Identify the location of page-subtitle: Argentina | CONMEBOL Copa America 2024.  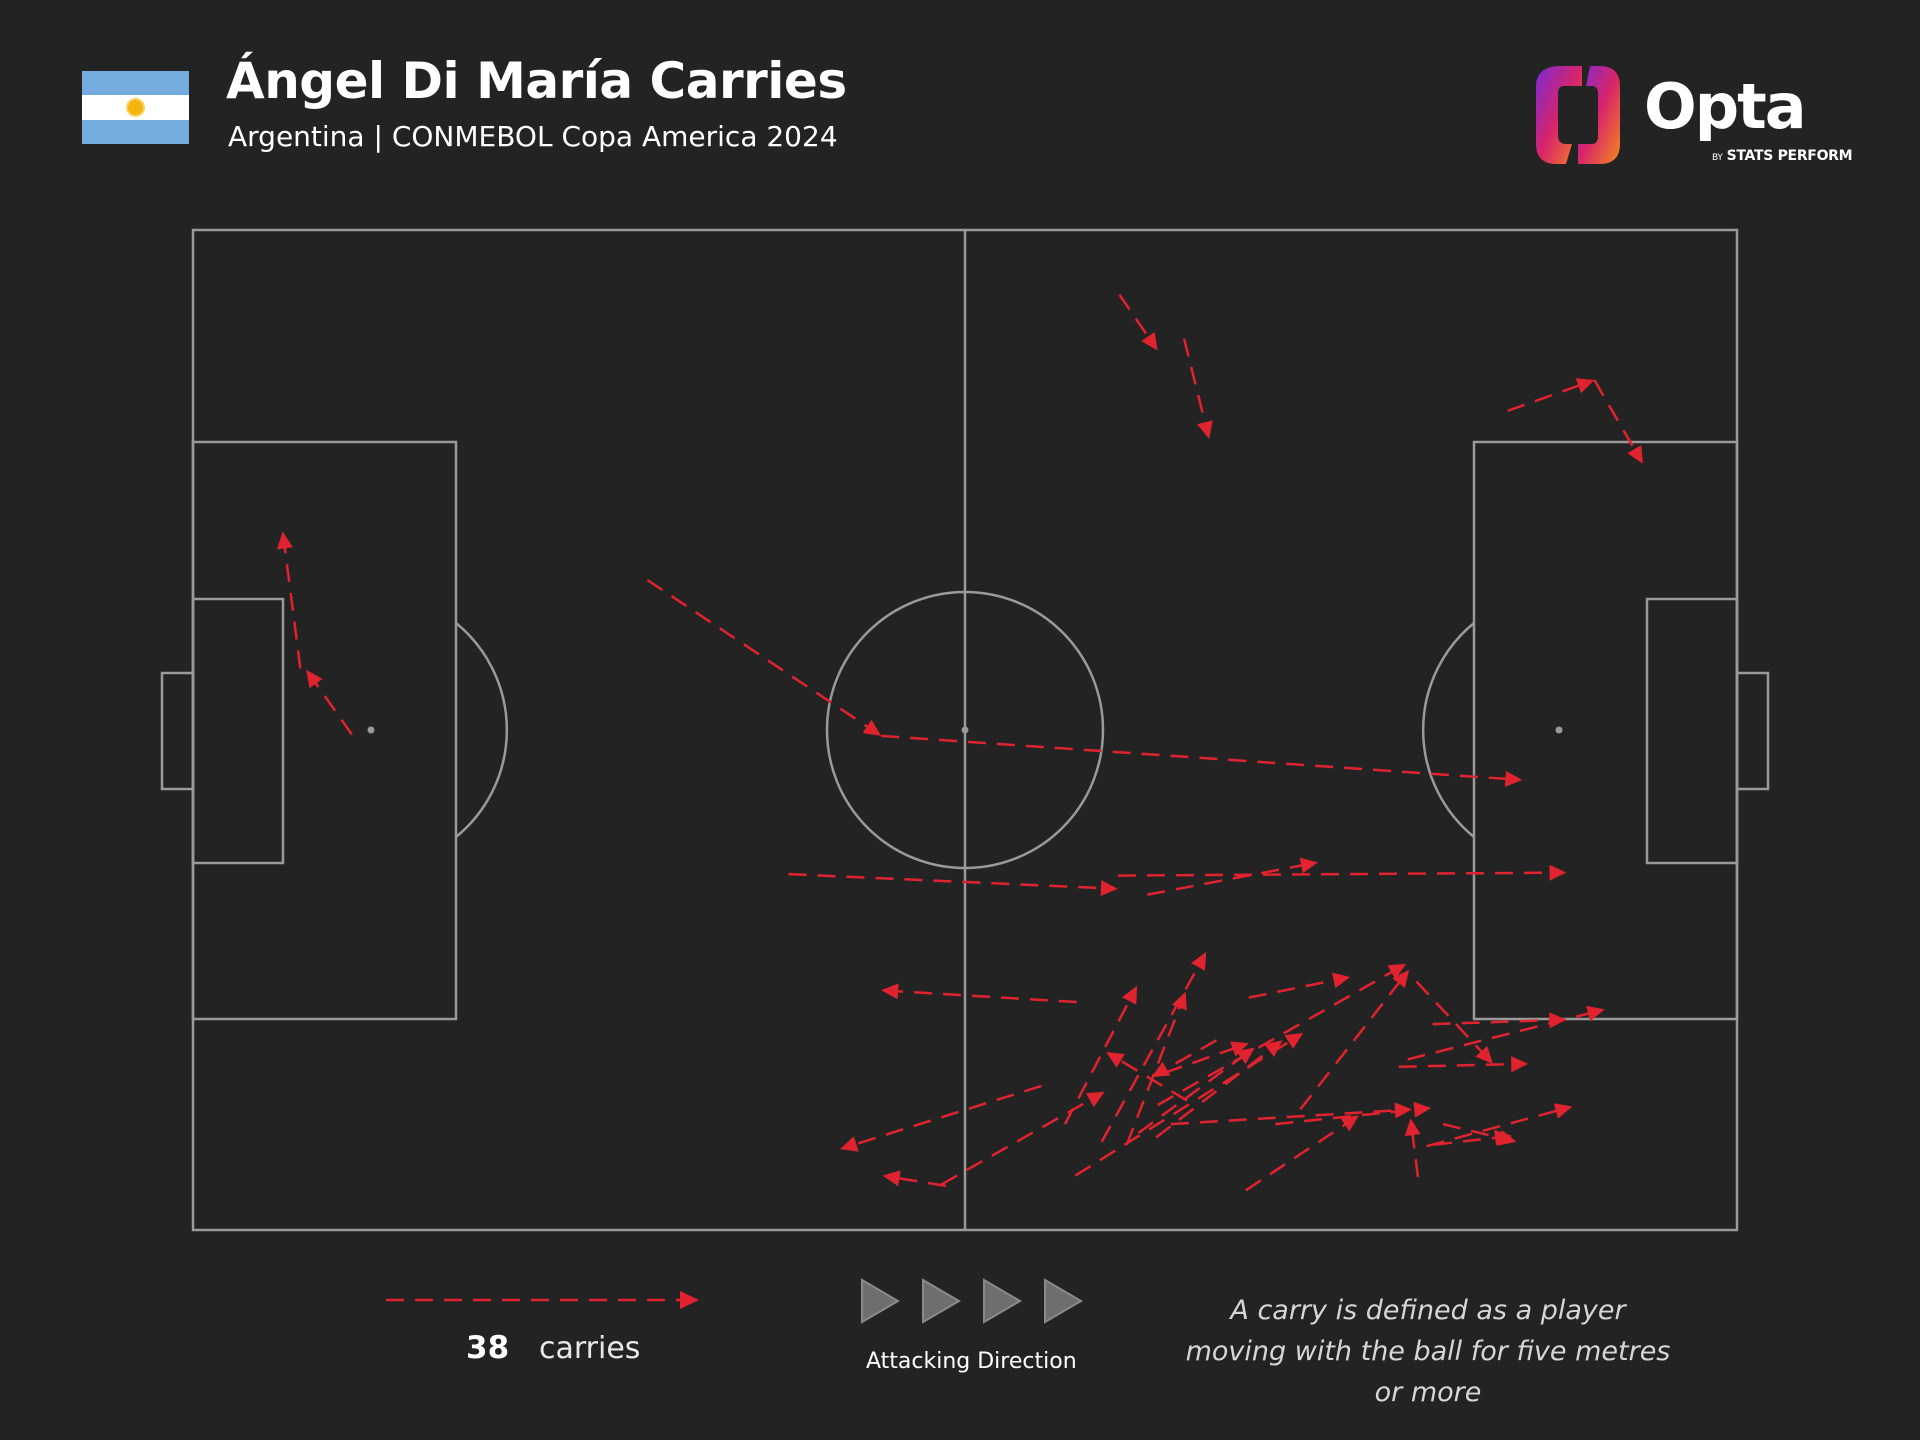
(533, 136).